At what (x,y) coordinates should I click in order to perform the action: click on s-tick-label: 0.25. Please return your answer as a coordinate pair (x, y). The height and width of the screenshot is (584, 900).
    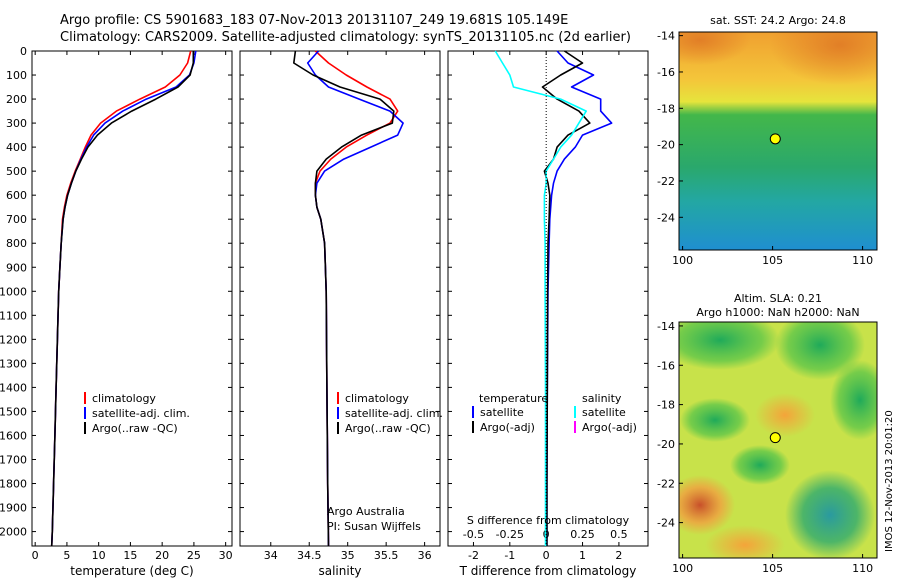
    Looking at the image, I should click on (582, 534).